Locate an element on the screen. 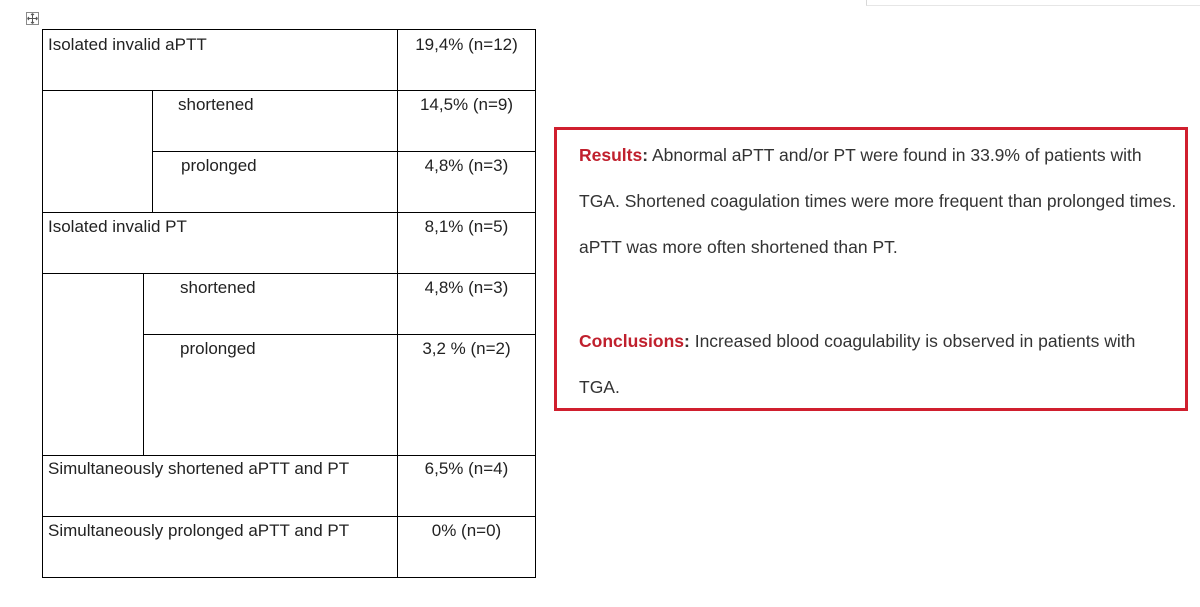  table-move-handle is located at coordinates (32, 18).